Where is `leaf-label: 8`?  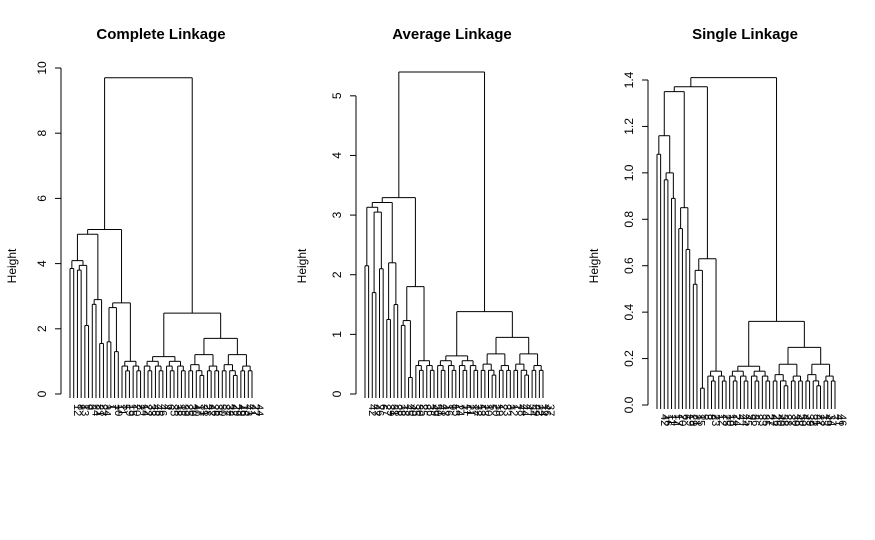 leaf-label: 8 is located at coordinates (711, 417).